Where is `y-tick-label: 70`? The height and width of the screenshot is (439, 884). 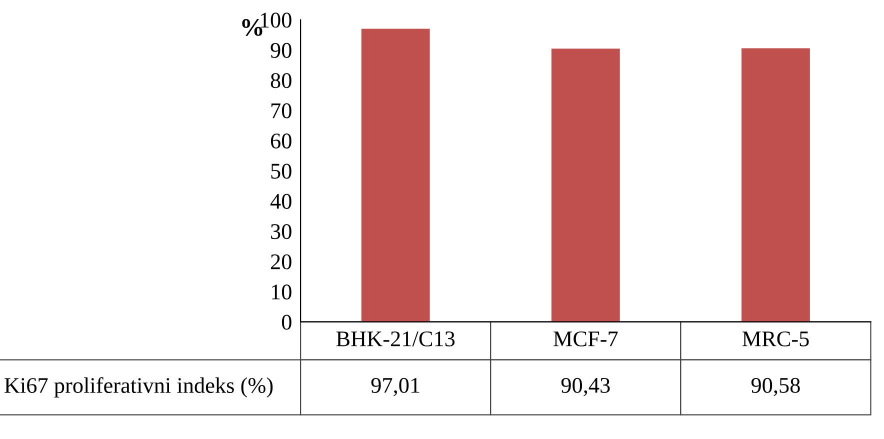
y-tick-label: 70 is located at coordinates (281, 110).